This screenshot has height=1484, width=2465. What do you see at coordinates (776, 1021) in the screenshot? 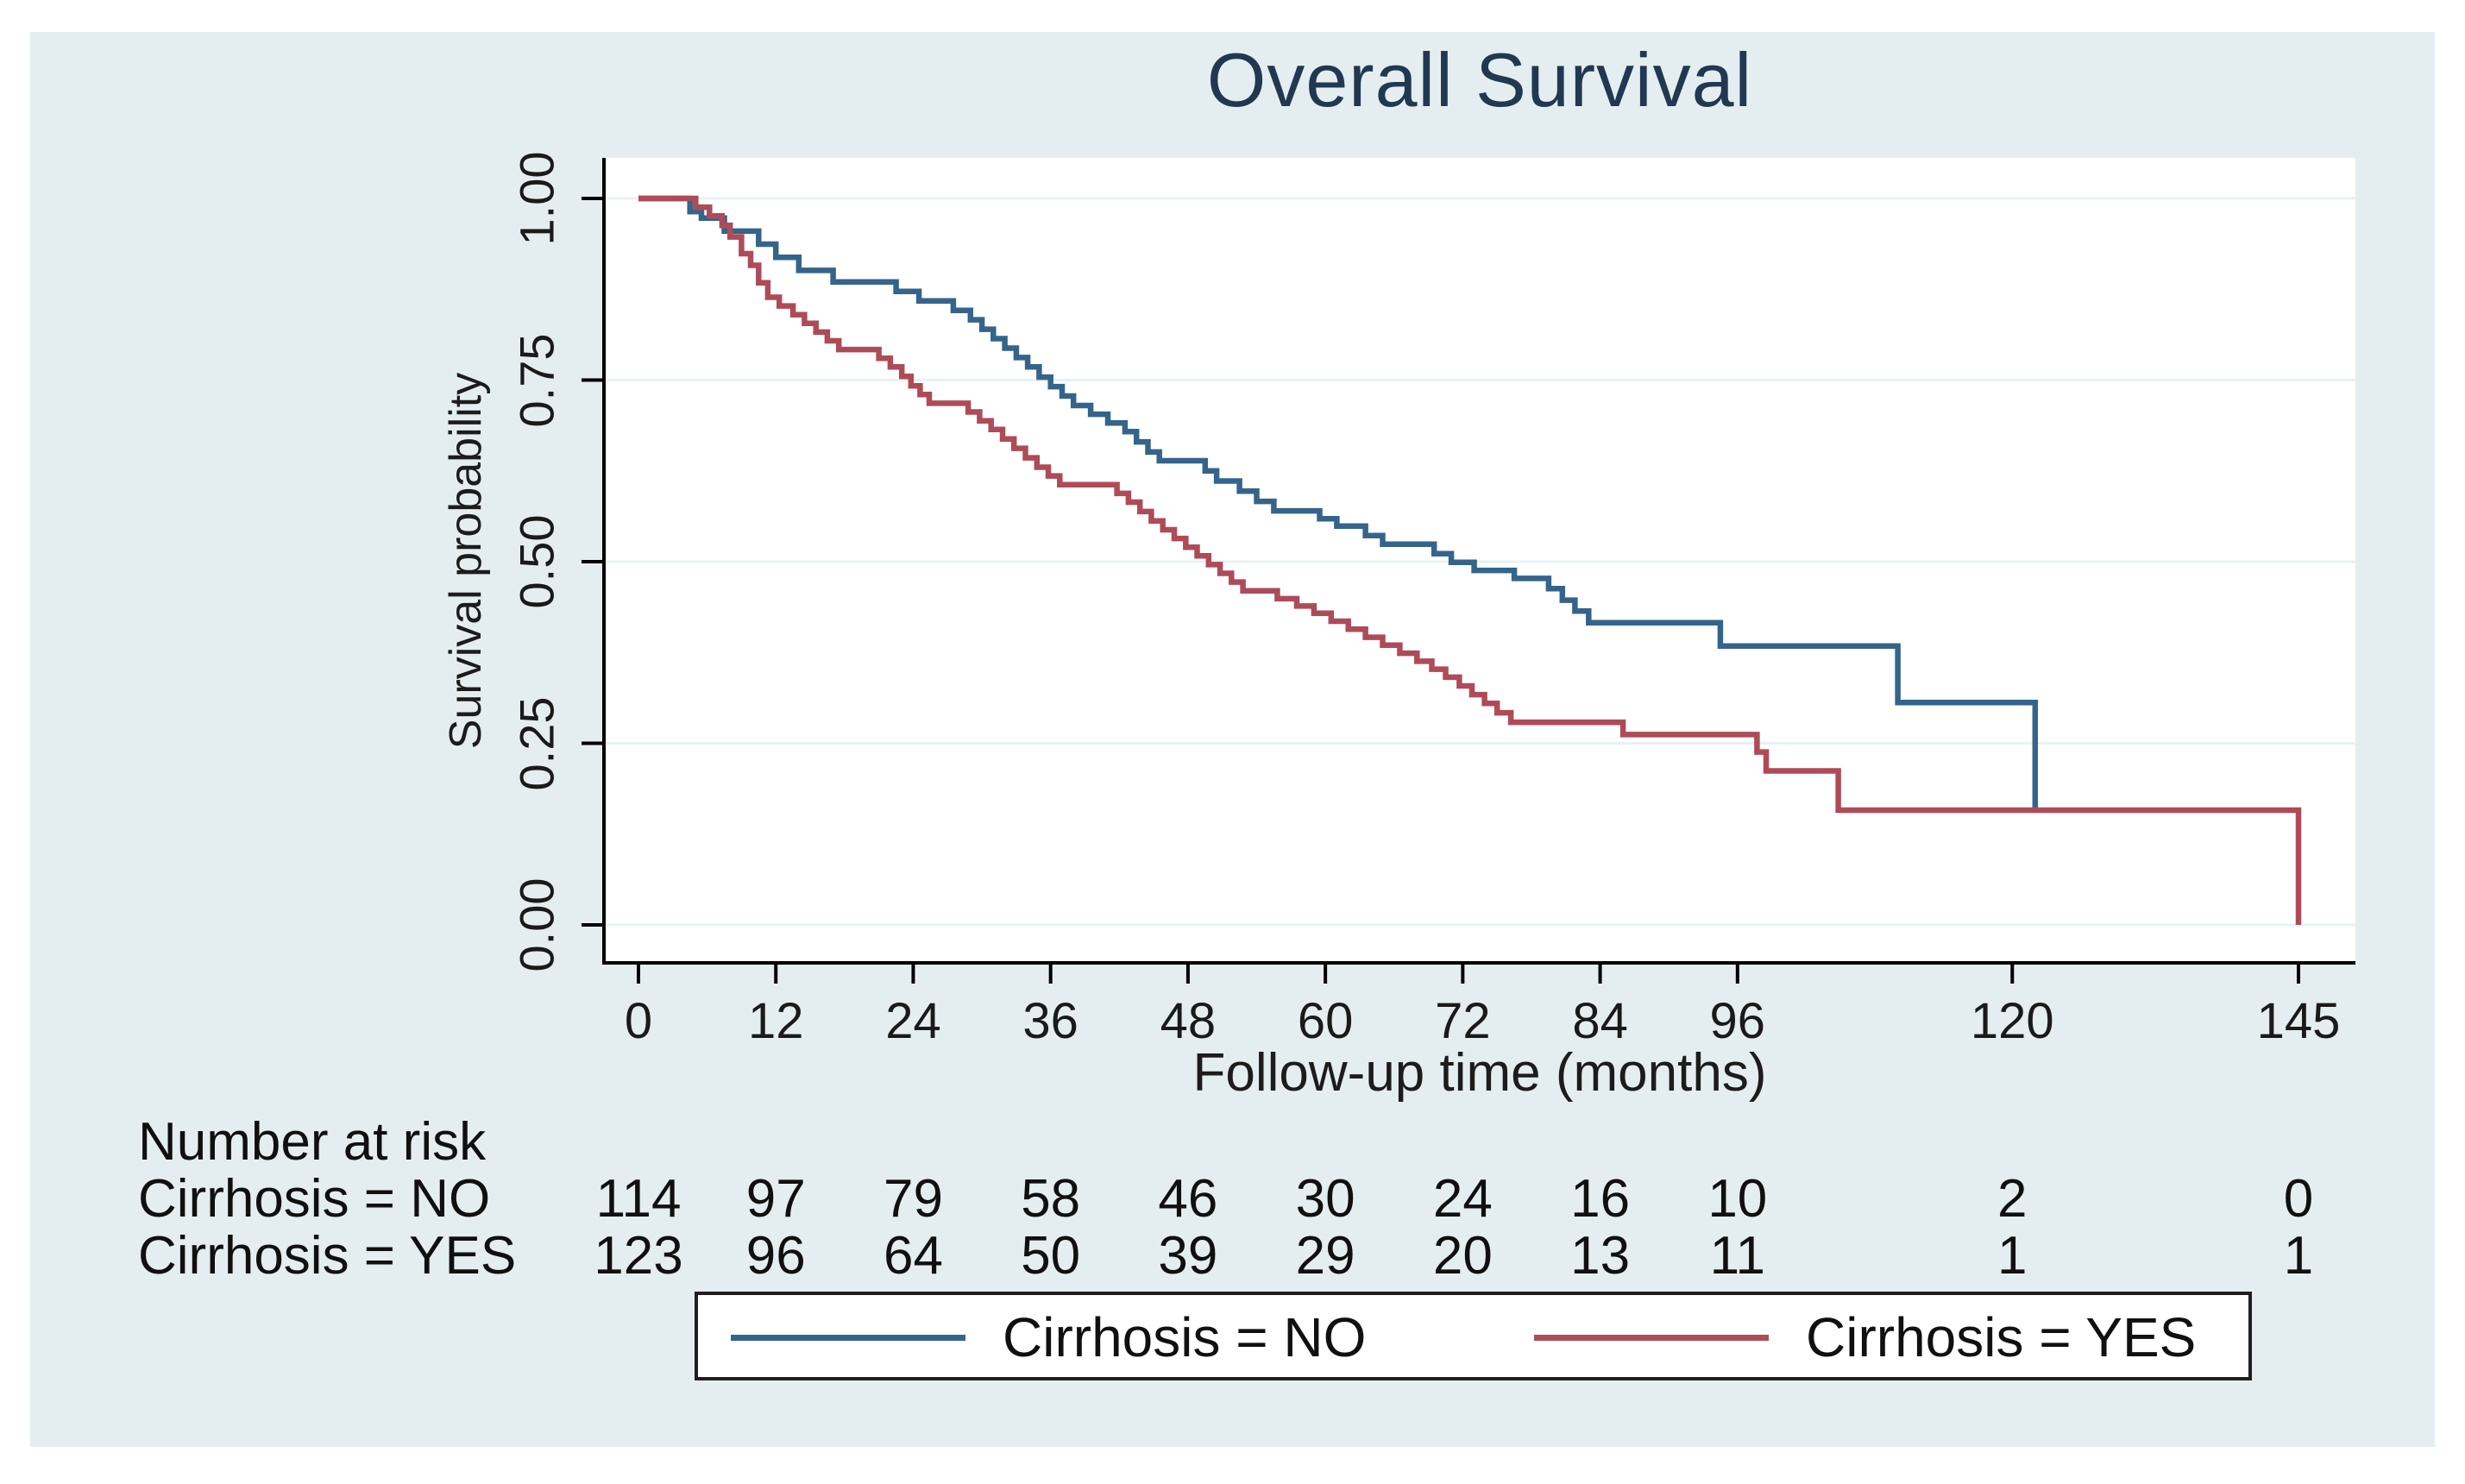
I see `x-tick-label: 12` at bounding box center [776, 1021].